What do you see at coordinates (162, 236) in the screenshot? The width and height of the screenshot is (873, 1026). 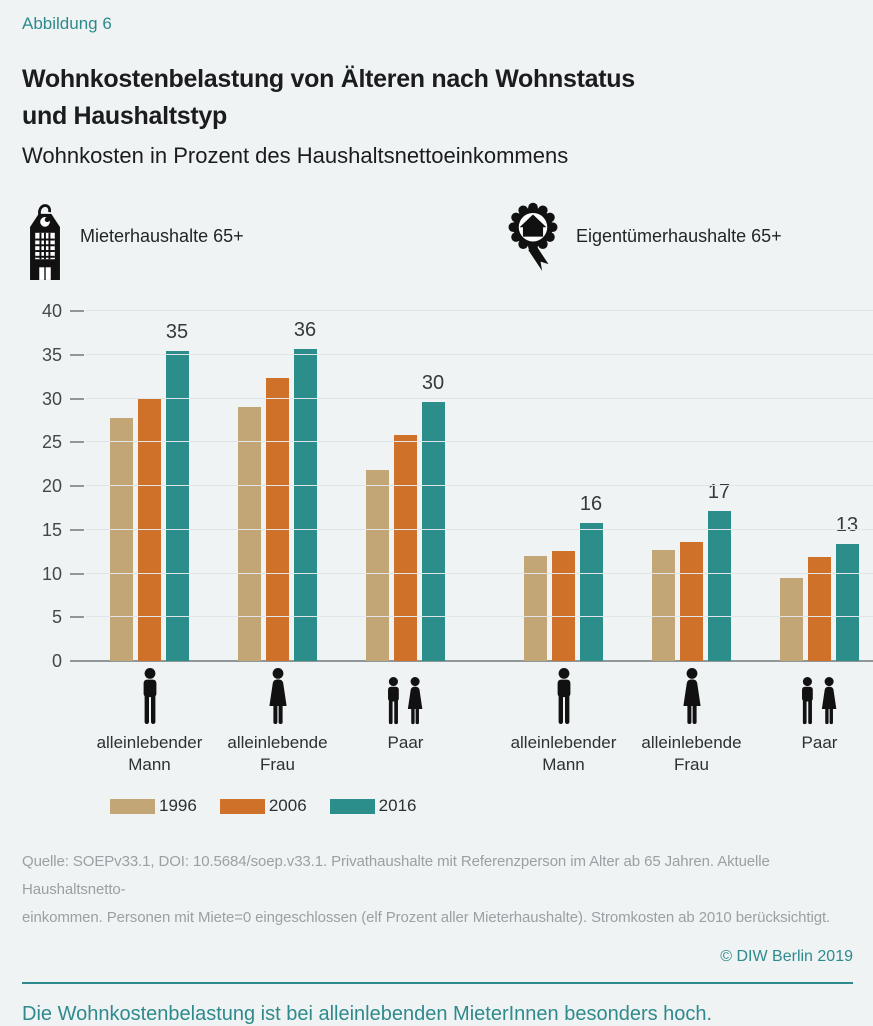 I see `renter-badge-label: Mieterhaushalte 65+` at bounding box center [162, 236].